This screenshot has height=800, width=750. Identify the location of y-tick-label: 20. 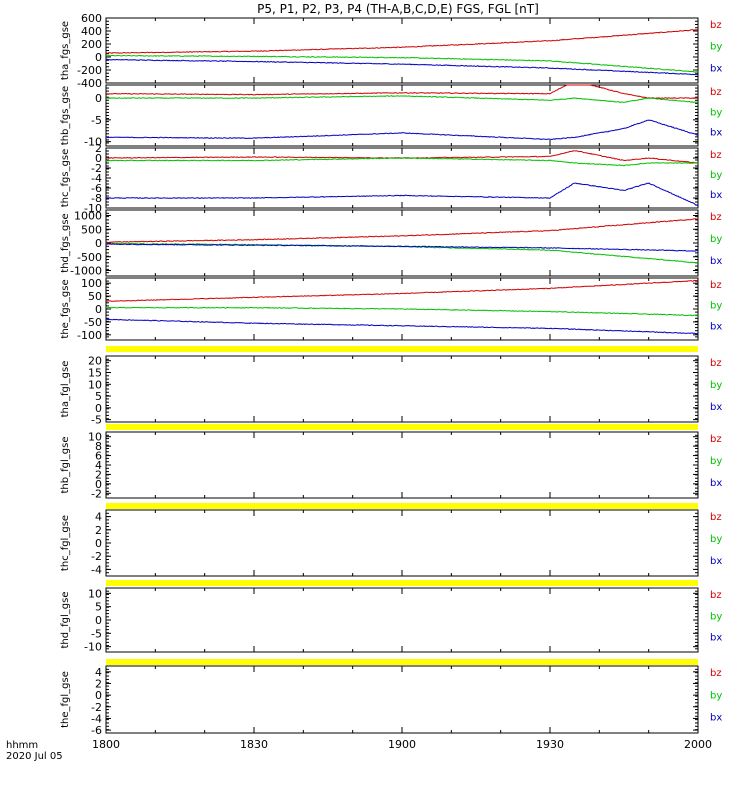
(95, 361).